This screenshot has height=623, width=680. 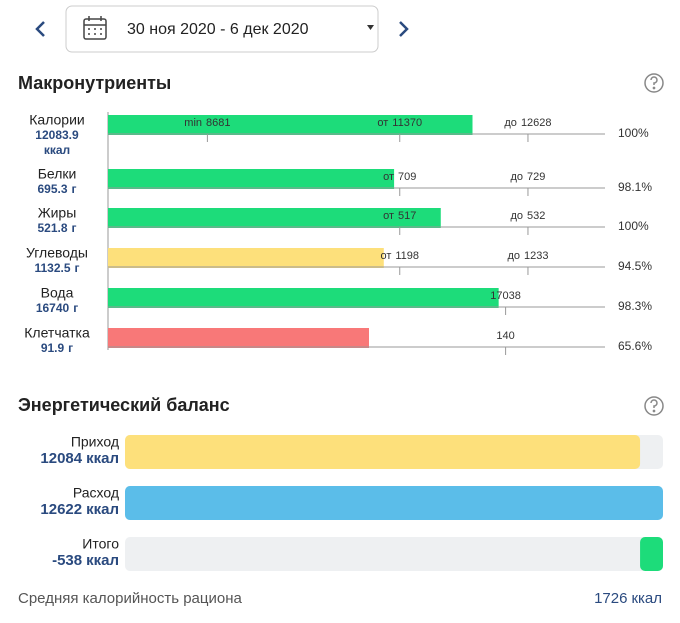 I want to click on marker-value: 8681, so click(x=218, y=123).